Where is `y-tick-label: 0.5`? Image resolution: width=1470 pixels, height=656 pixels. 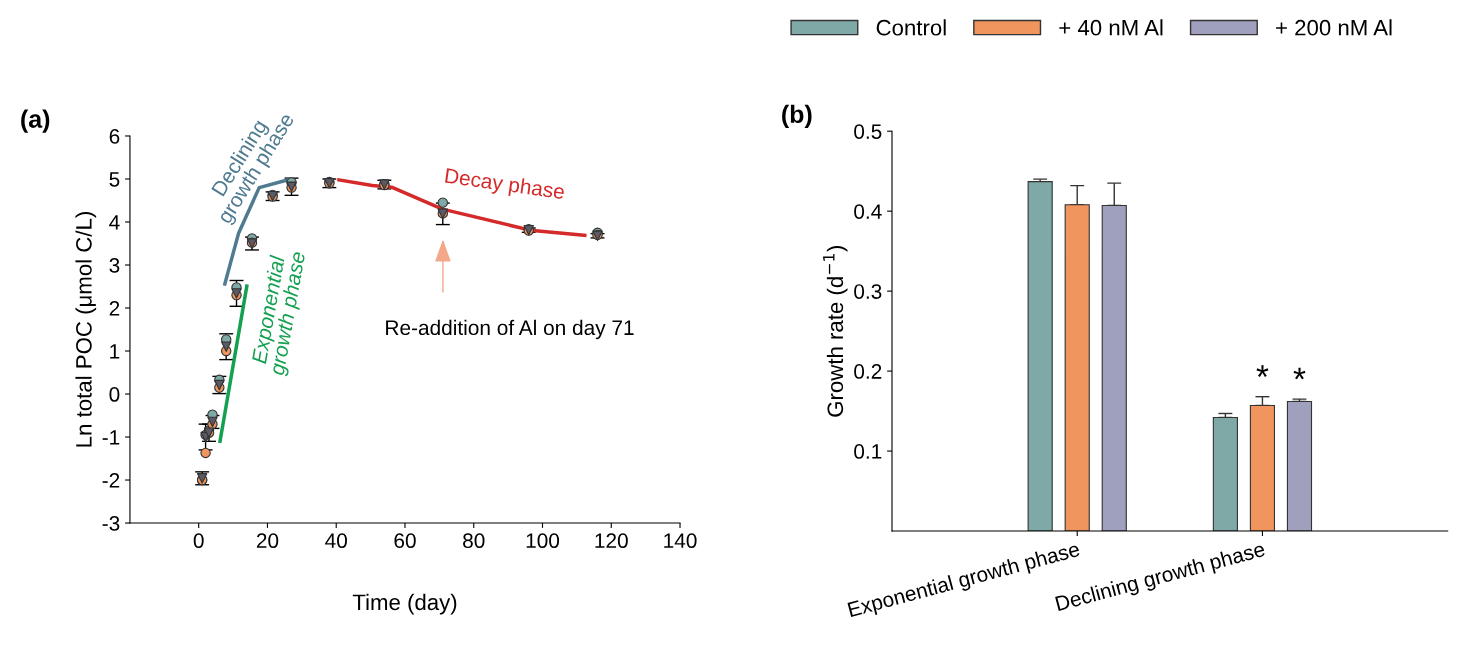 y-tick-label: 0.5 is located at coordinates (868, 131).